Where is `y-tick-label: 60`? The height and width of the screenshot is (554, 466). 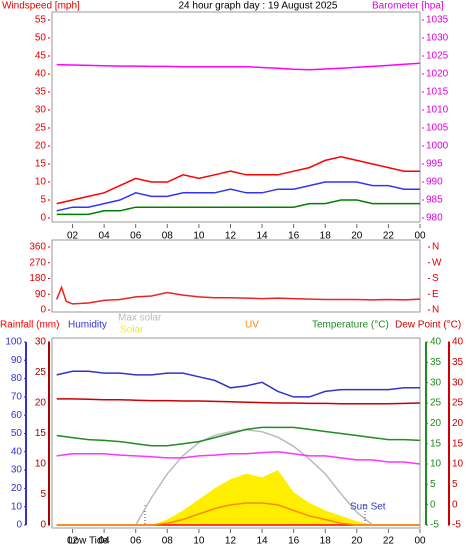
y-tick-label: 60 is located at coordinates (17, 415).